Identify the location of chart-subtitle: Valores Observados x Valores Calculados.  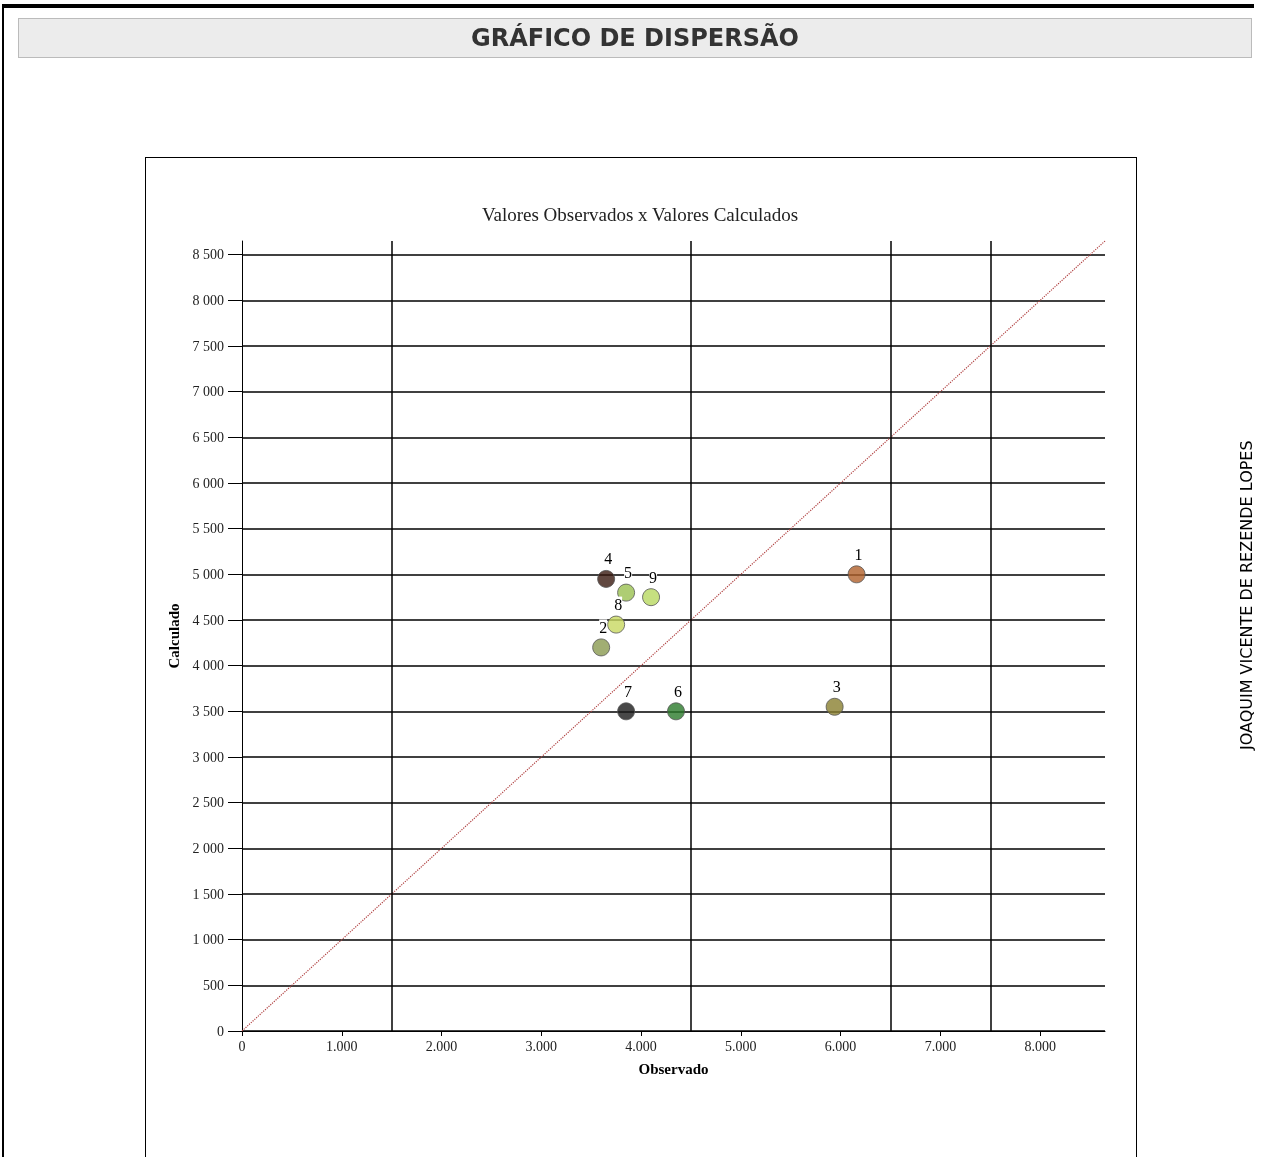
(640, 214).